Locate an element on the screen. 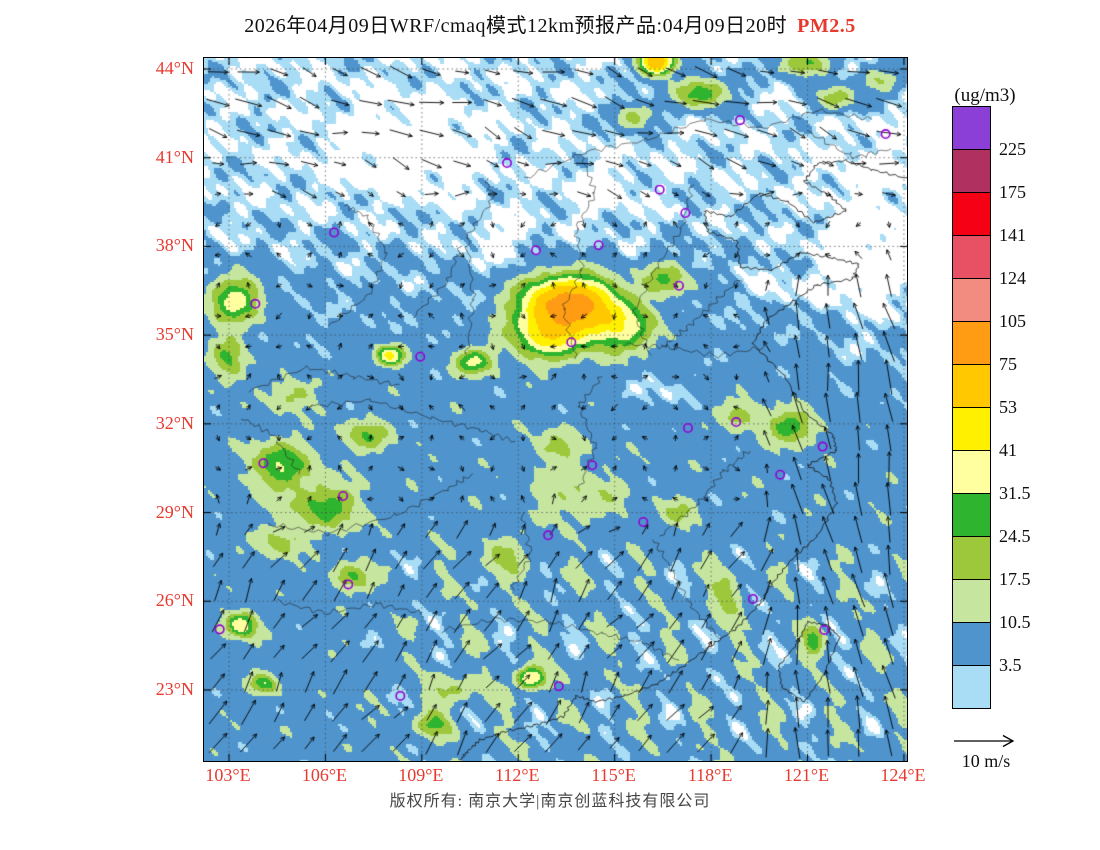  y-tick-label: 38°N is located at coordinates (174, 245).